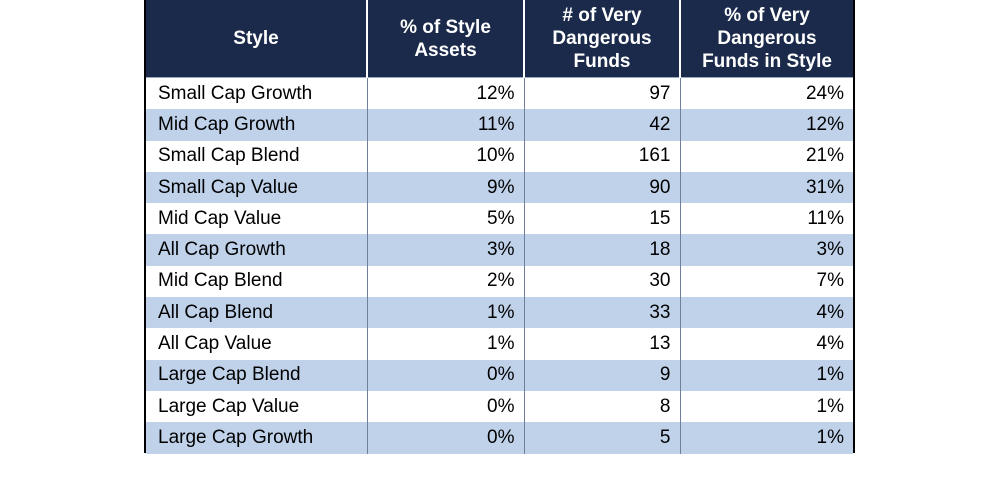 Image resolution: width=999 pixels, height=482 pixels. I want to click on table-row: Large Cap Growth 0% 5 1%, so click(499, 438).